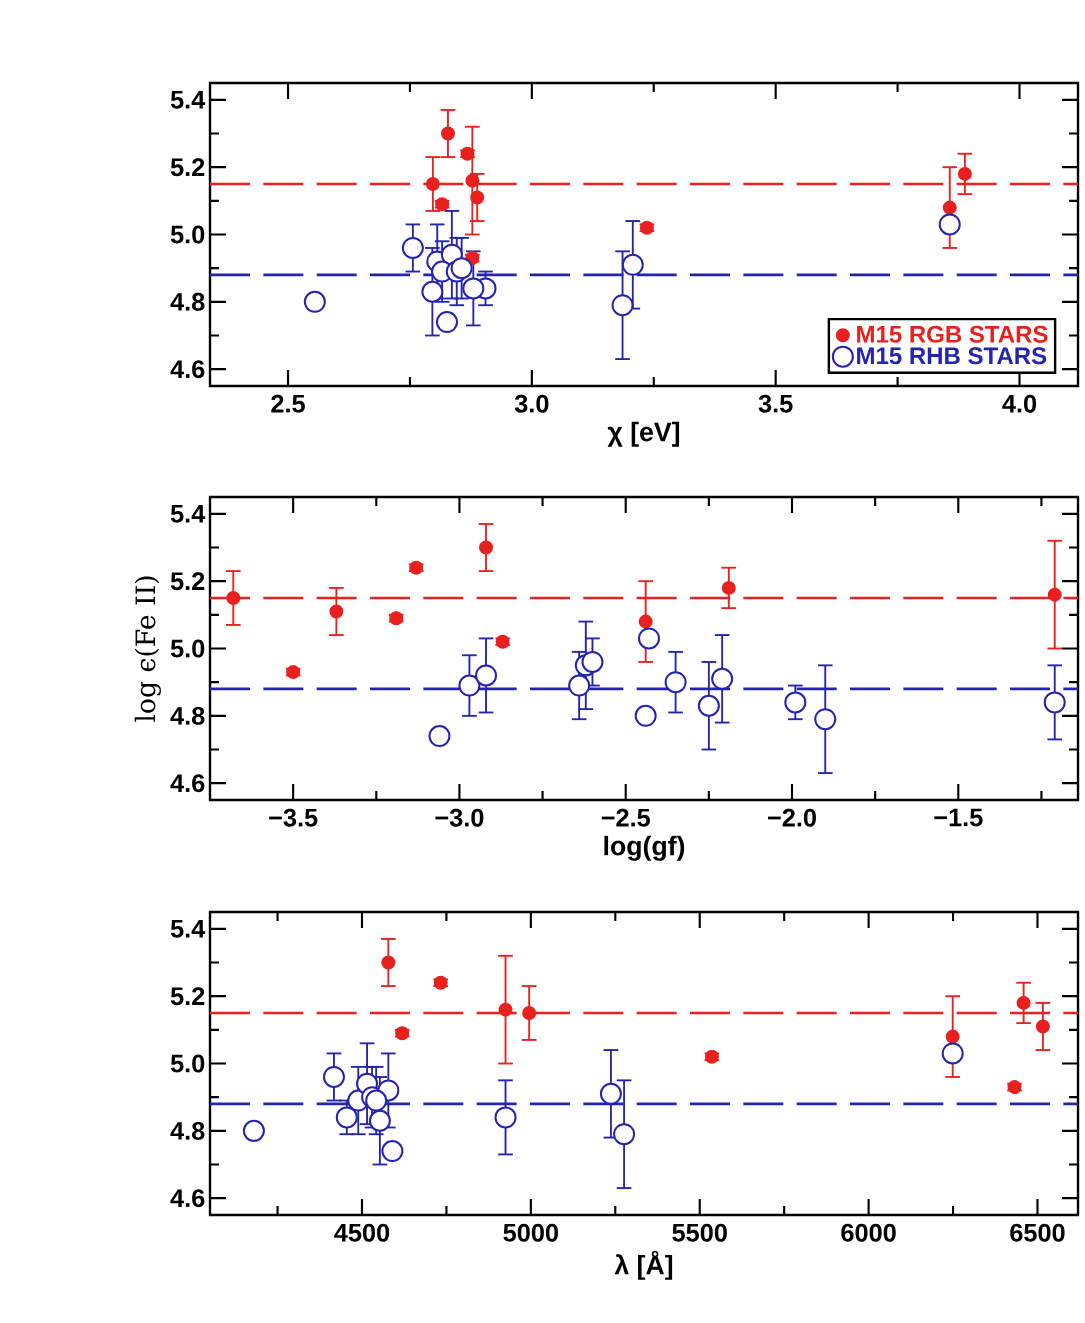 The image size is (1085, 1323). Describe the element at coordinates (626, 817) in the screenshot. I see `x-tick-label: −2.5` at that location.